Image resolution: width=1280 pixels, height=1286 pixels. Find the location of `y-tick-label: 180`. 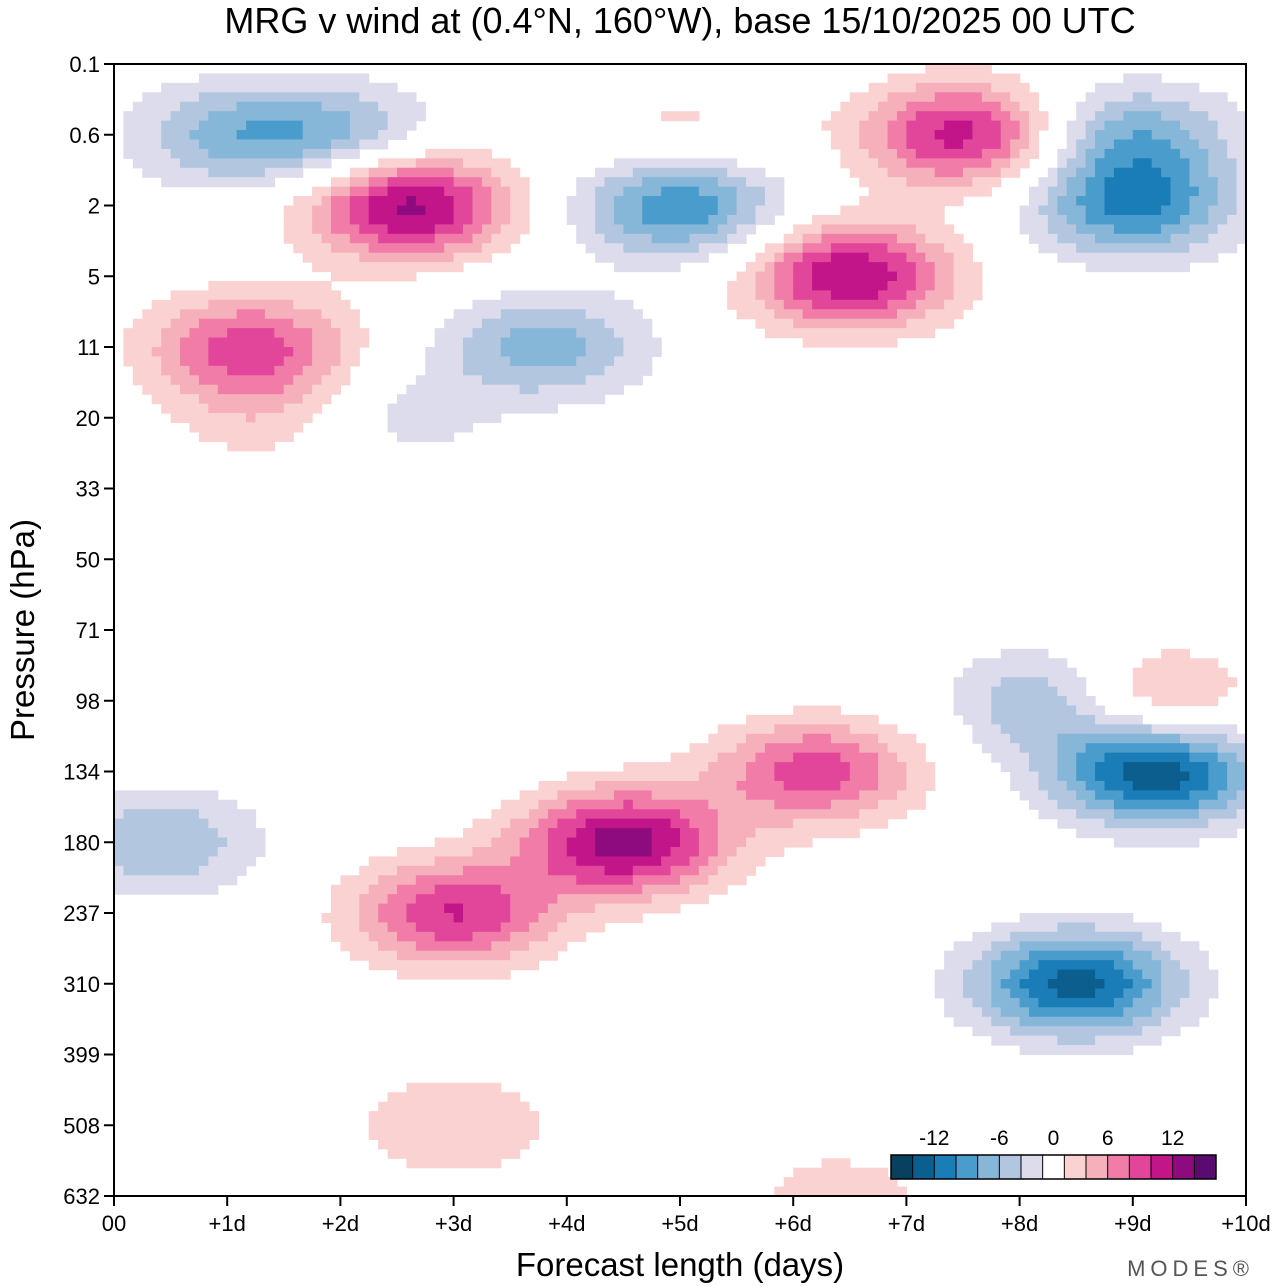

y-tick-label: 180 is located at coordinates (81, 842).